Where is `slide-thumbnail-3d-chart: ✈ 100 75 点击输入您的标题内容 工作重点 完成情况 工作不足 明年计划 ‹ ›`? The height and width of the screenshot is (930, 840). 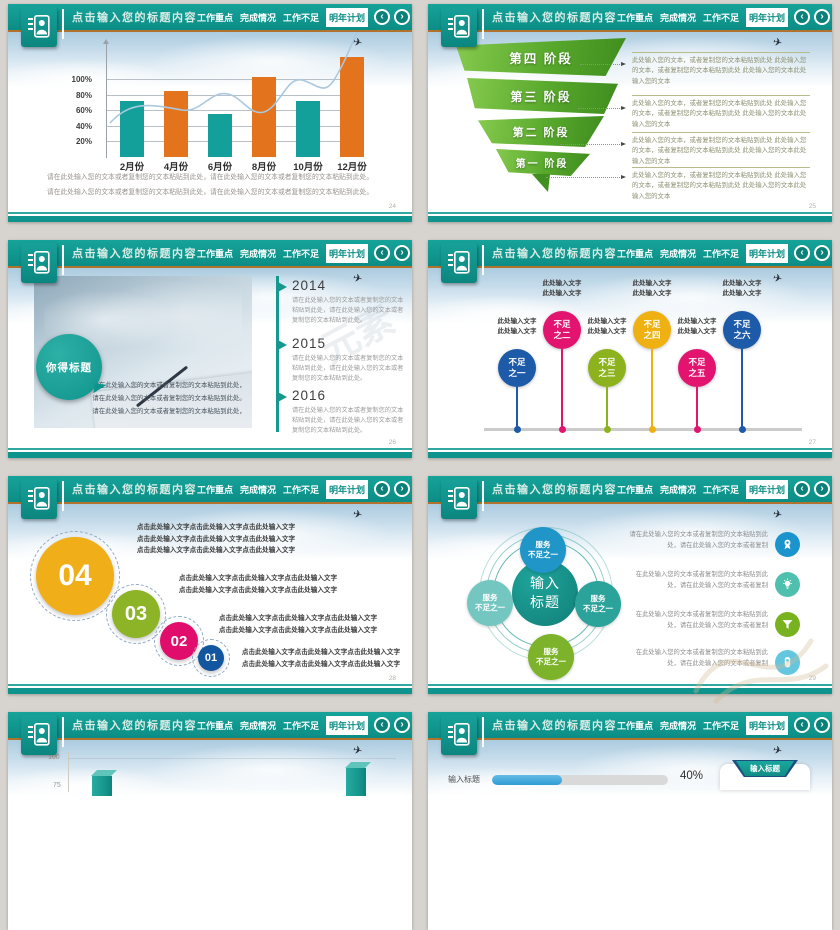 slide-thumbnail-3d-chart: ✈ 100 75 点击输入您的标题内容 工作重点 完成情况 工作不足 明年计划 ‹ › is located at coordinates (210, 821).